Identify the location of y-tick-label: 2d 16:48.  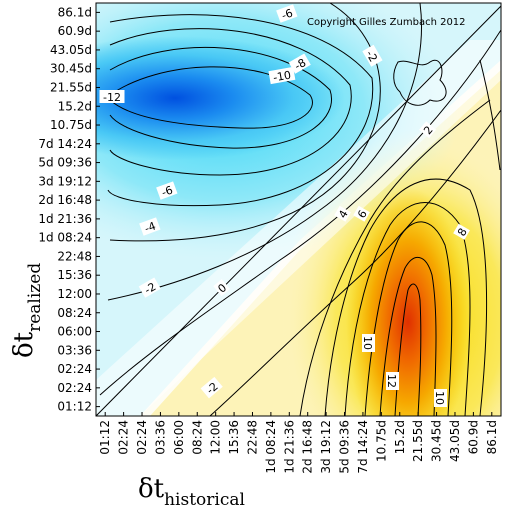
(65, 200).